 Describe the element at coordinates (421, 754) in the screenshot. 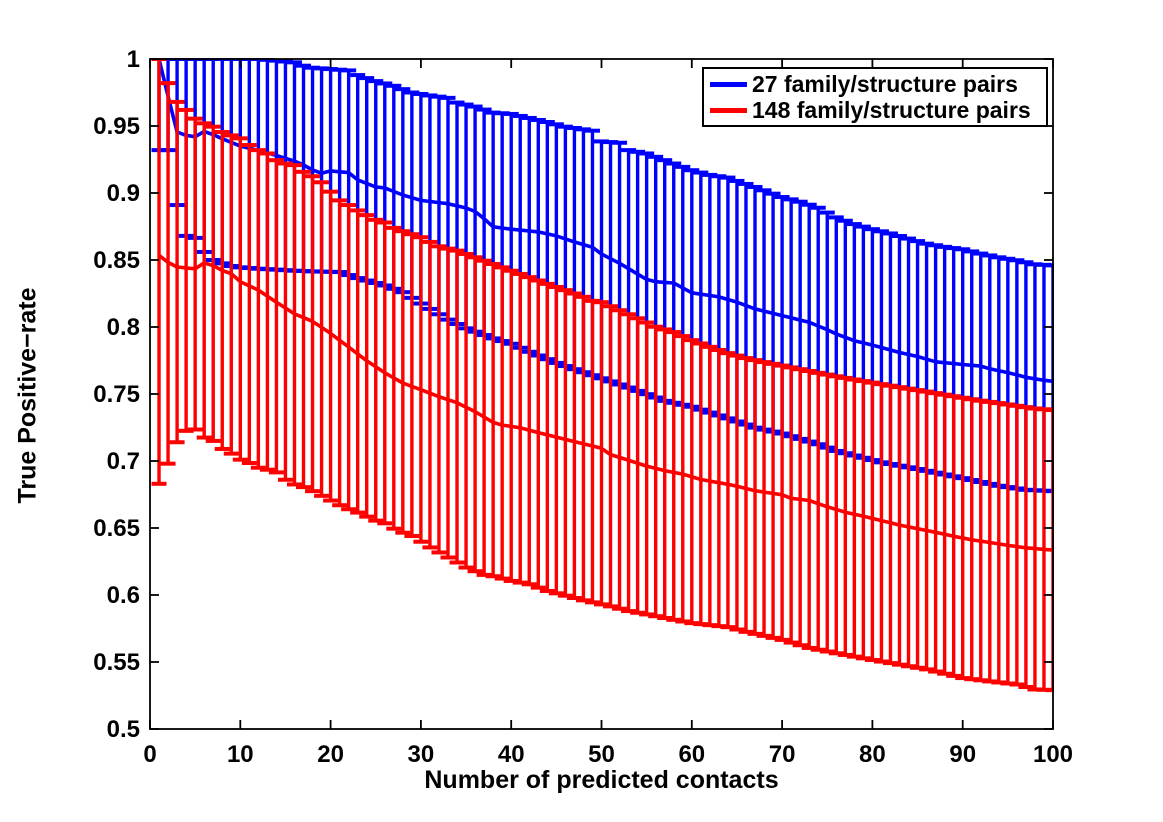

I see `svg-text: 30` at that location.